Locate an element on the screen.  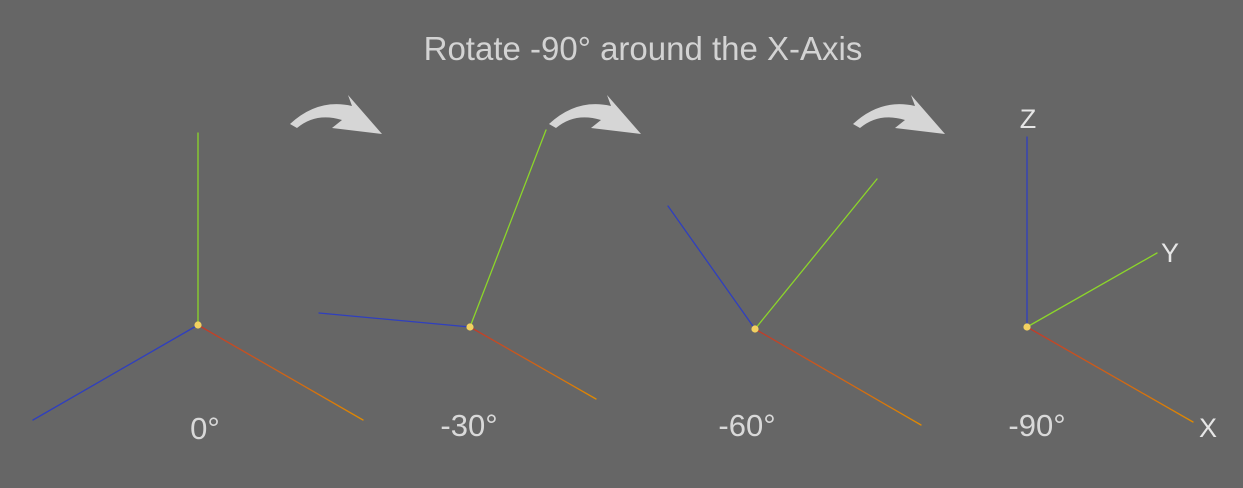
axis-label-y: Y is located at coordinates (1170, 253).